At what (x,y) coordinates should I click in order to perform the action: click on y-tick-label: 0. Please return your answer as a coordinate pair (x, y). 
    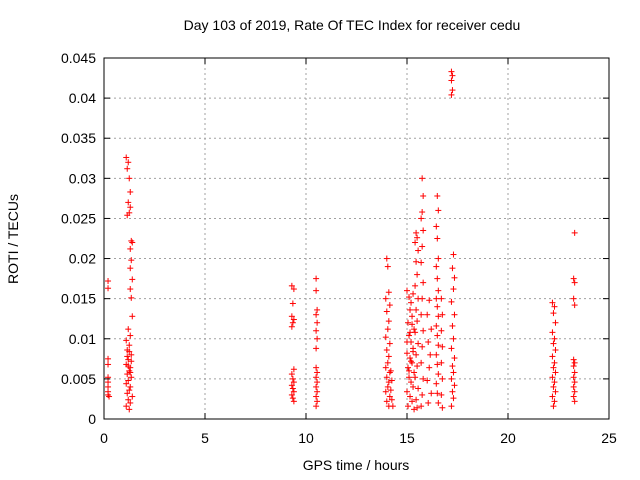
    Looking at the image, I should click on (92, 419).